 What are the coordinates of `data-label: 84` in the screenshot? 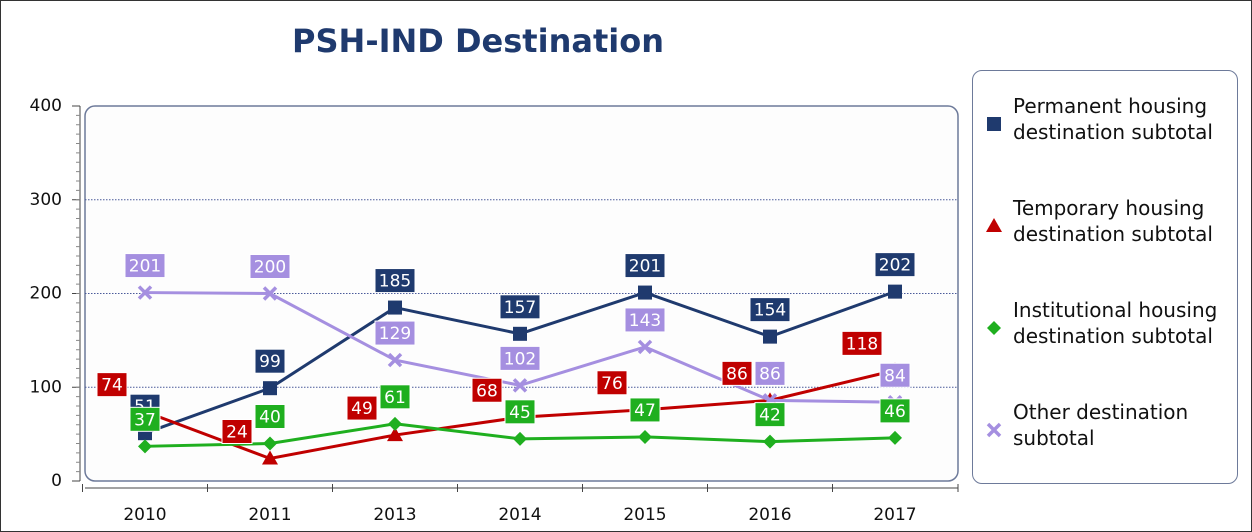 It's located at (895, 376).